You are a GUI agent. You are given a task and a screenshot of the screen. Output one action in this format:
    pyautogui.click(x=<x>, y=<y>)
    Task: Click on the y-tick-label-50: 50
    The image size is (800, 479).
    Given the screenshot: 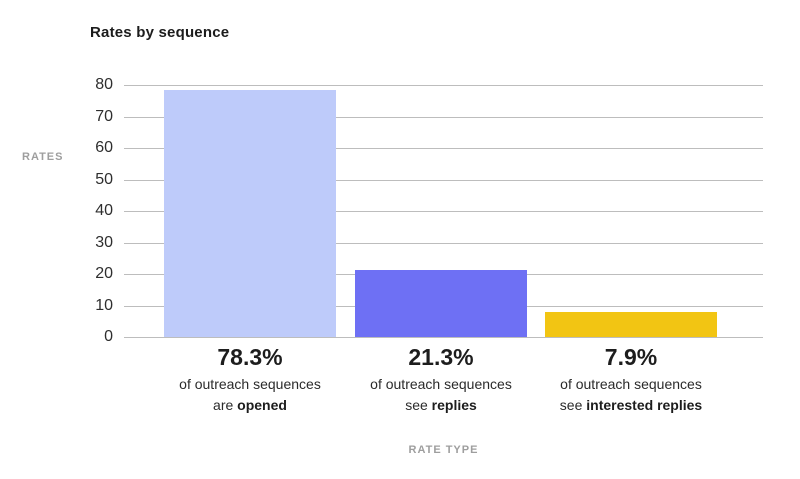 What is the action you would take?
    pyautogui.click(x=104, y=179)
    